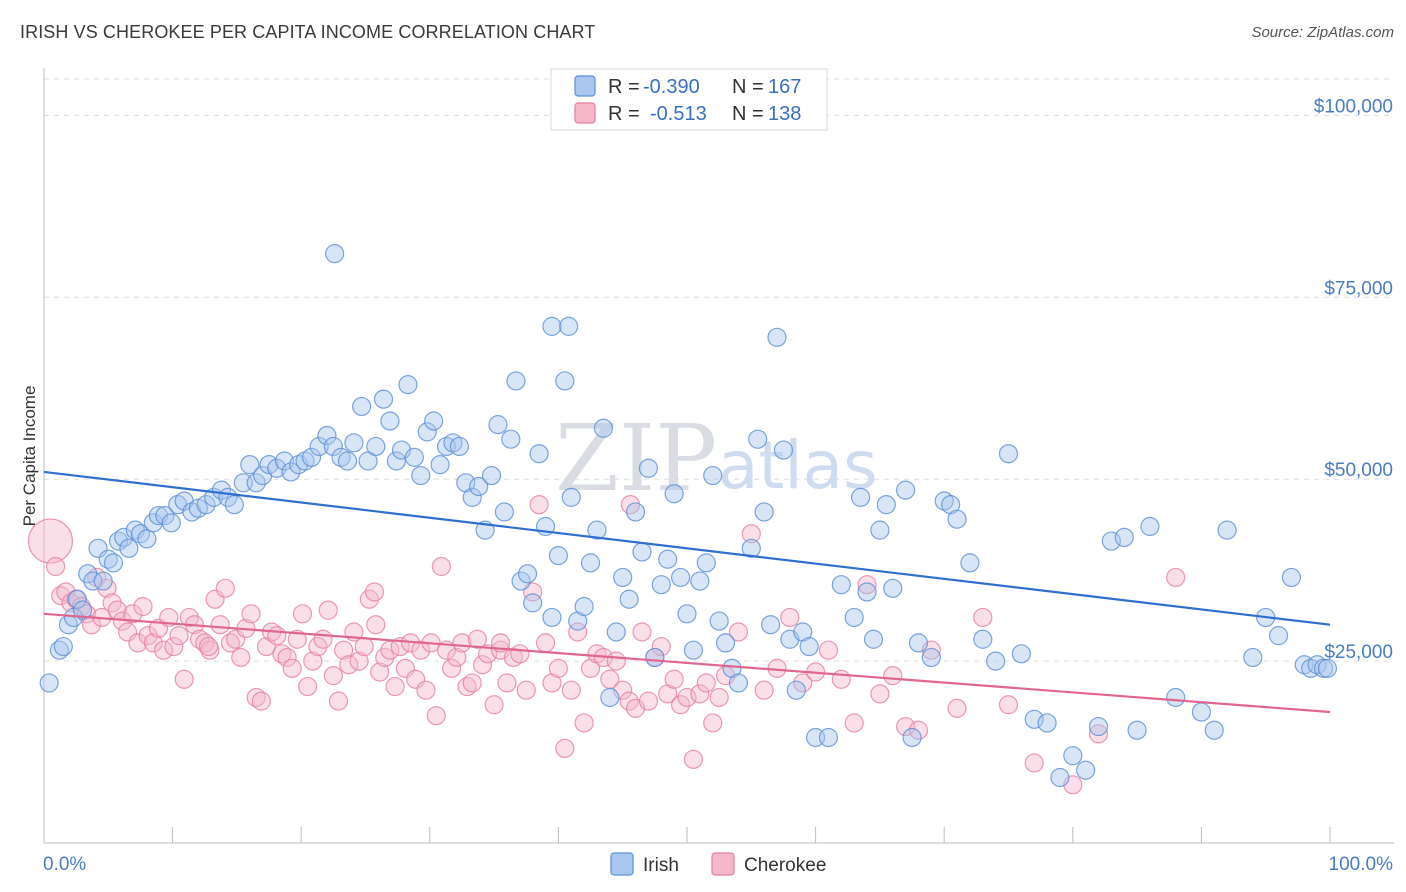 Image resolution: width=1406 pixels, height=892 pixels. What do you see at coordinates (636, 458) in the screenshot?
I see `watermark-zip: ZIP` at bounding box center [636, 458].